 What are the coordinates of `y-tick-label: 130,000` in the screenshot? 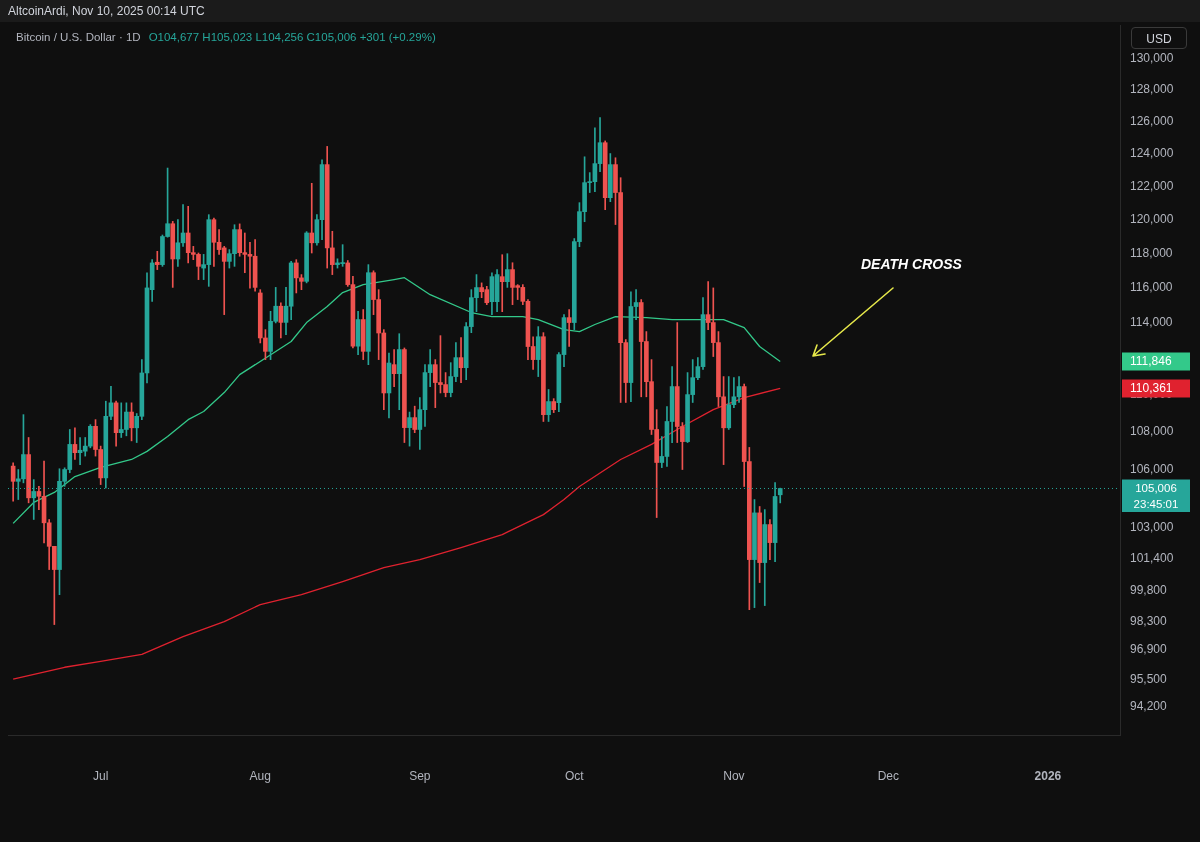 It's located at (1152, 58).